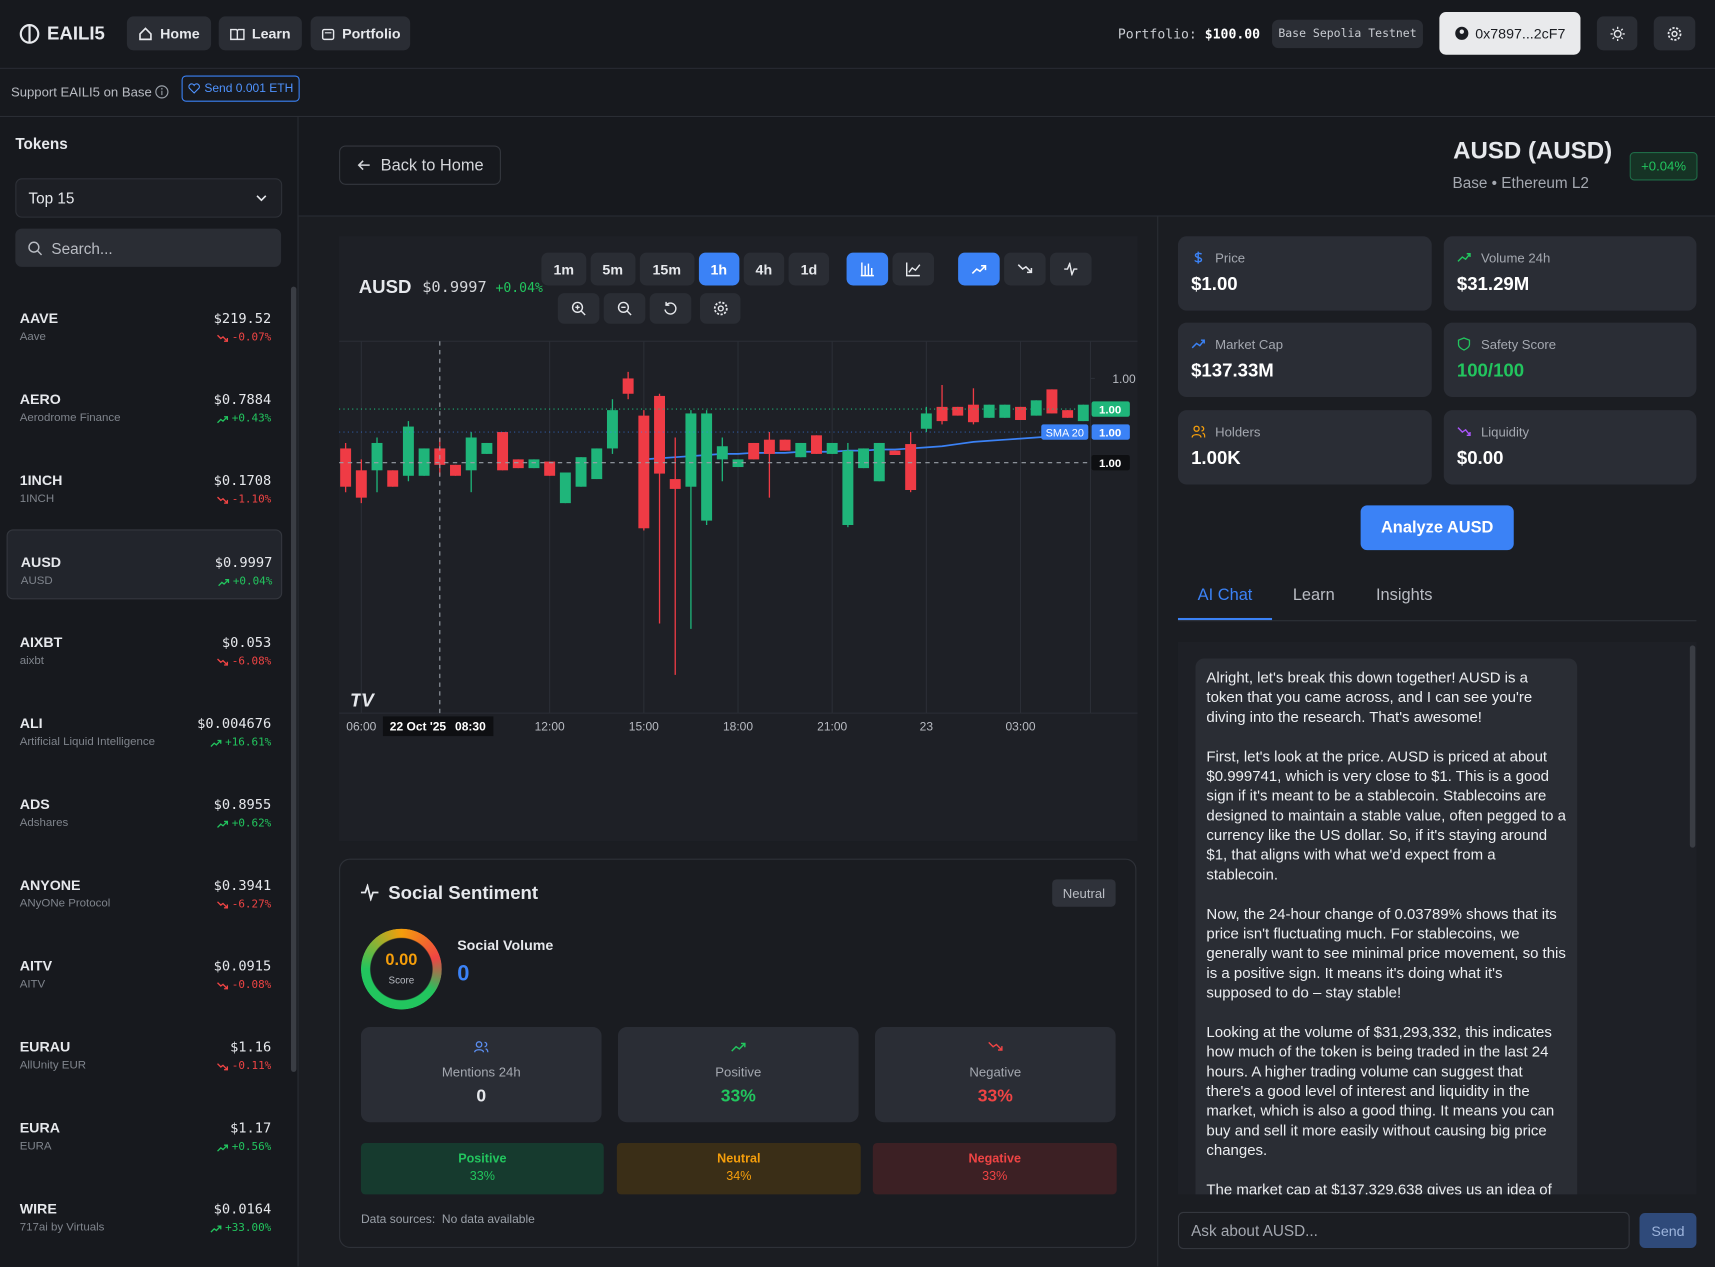  Describe the element at coordinates (76, 33) in the screenshot. I see `brand: EAILI5` at that location.